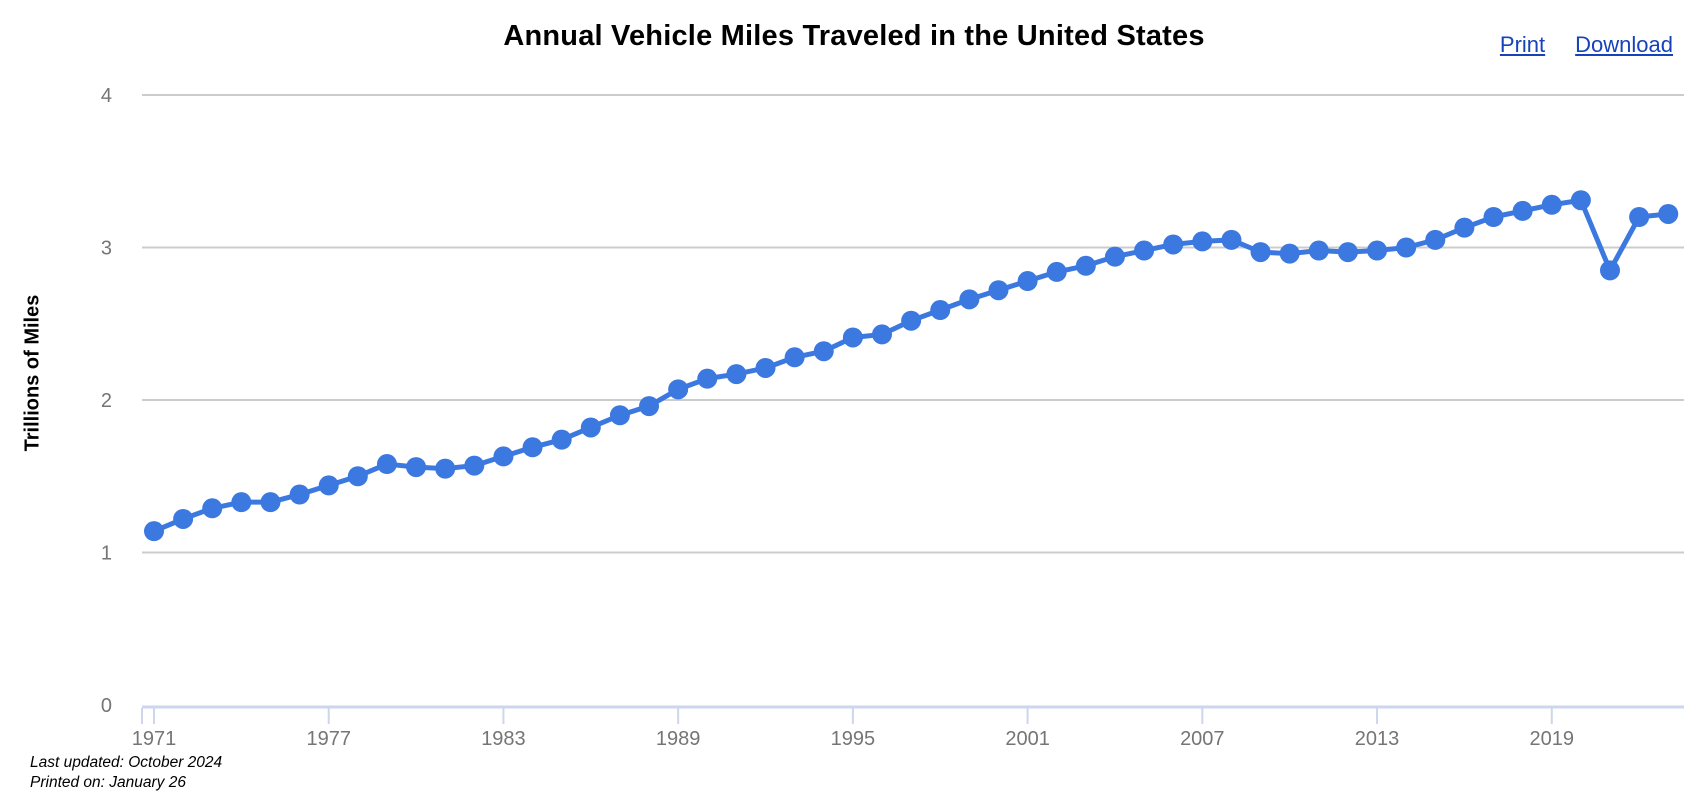  I want to click on x-tick-label: 1977, so click(328, 739).